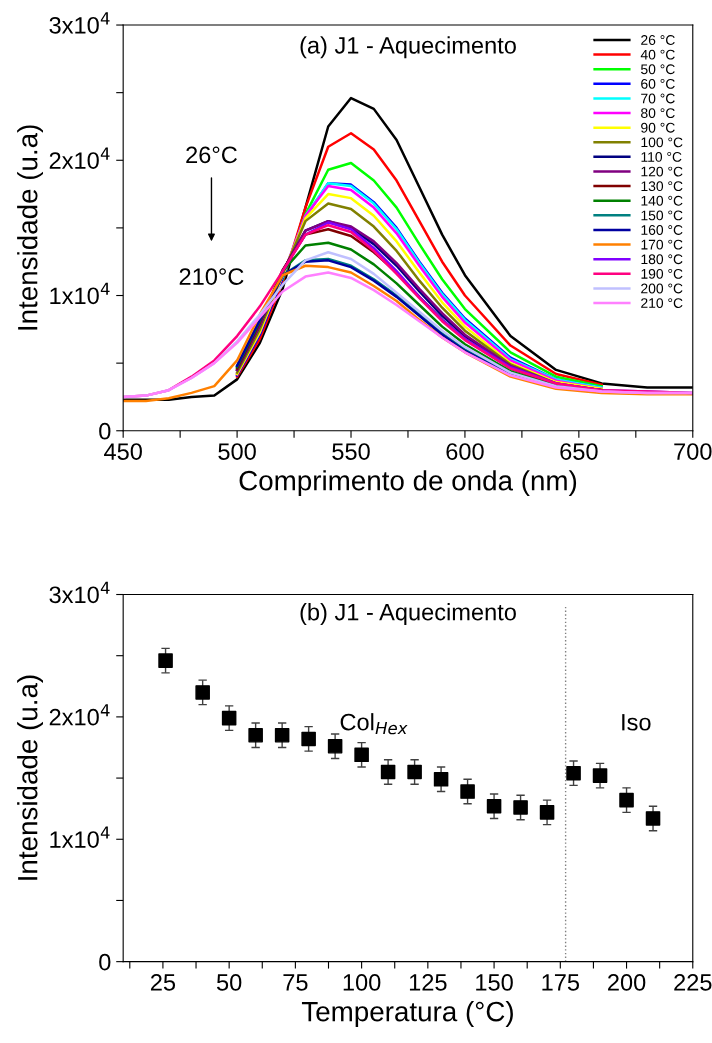 The width and height of the screenshot is (712, 1043). I want to click on x-tick-label: 200, so click(627, 982).